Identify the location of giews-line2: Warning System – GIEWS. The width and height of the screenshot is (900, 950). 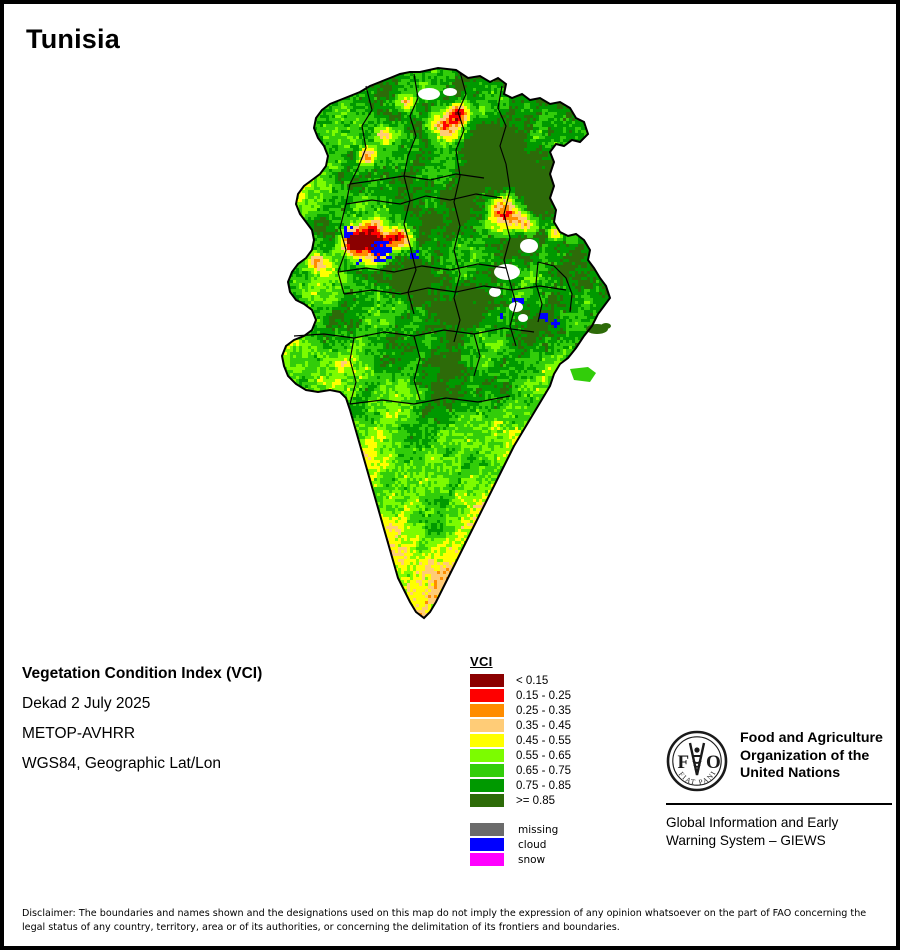
(780, 841).